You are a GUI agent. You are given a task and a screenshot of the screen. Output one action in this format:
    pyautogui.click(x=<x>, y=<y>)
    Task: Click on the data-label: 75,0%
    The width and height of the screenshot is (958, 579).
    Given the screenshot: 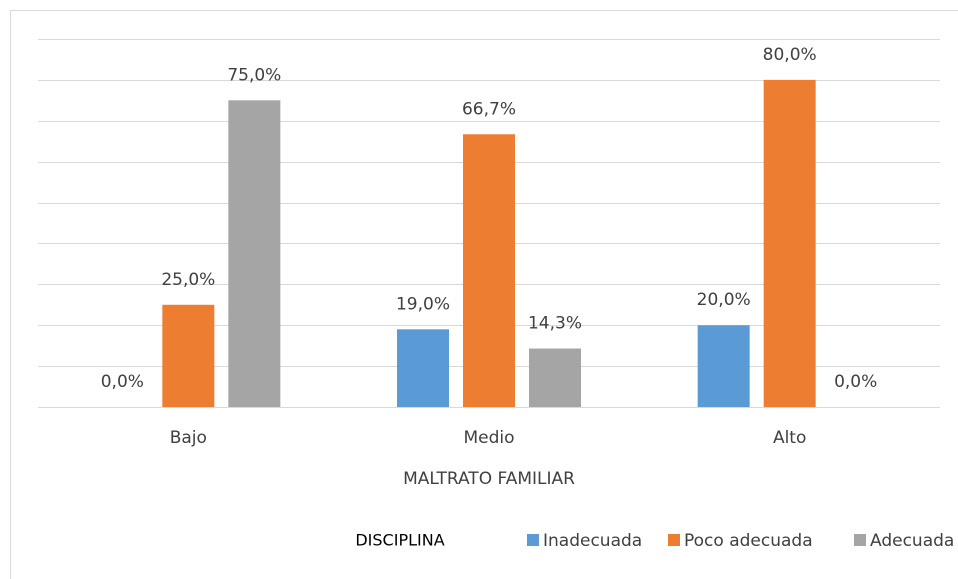 What is the action you would take?
    pyautogui.click(x=254, y=75)
    